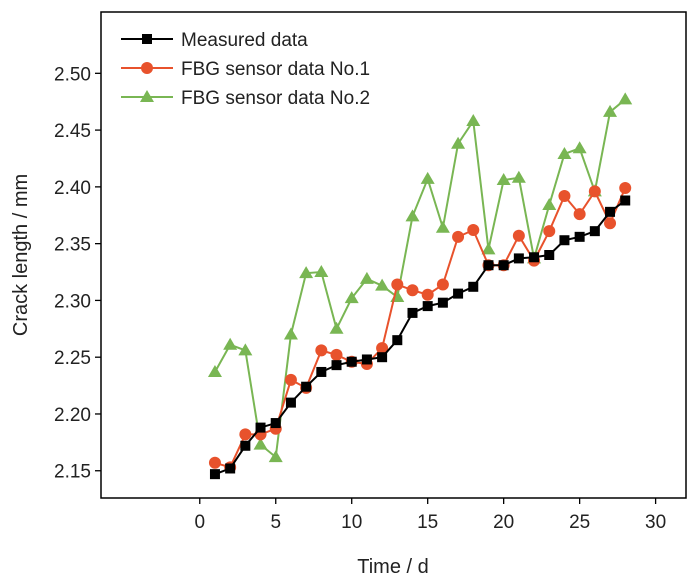 The image size is (700, 582). What do you see at coordinates (199, 522) in the screenshot?
I see `x-tick-label: 0` at bounding box center [199, 522].